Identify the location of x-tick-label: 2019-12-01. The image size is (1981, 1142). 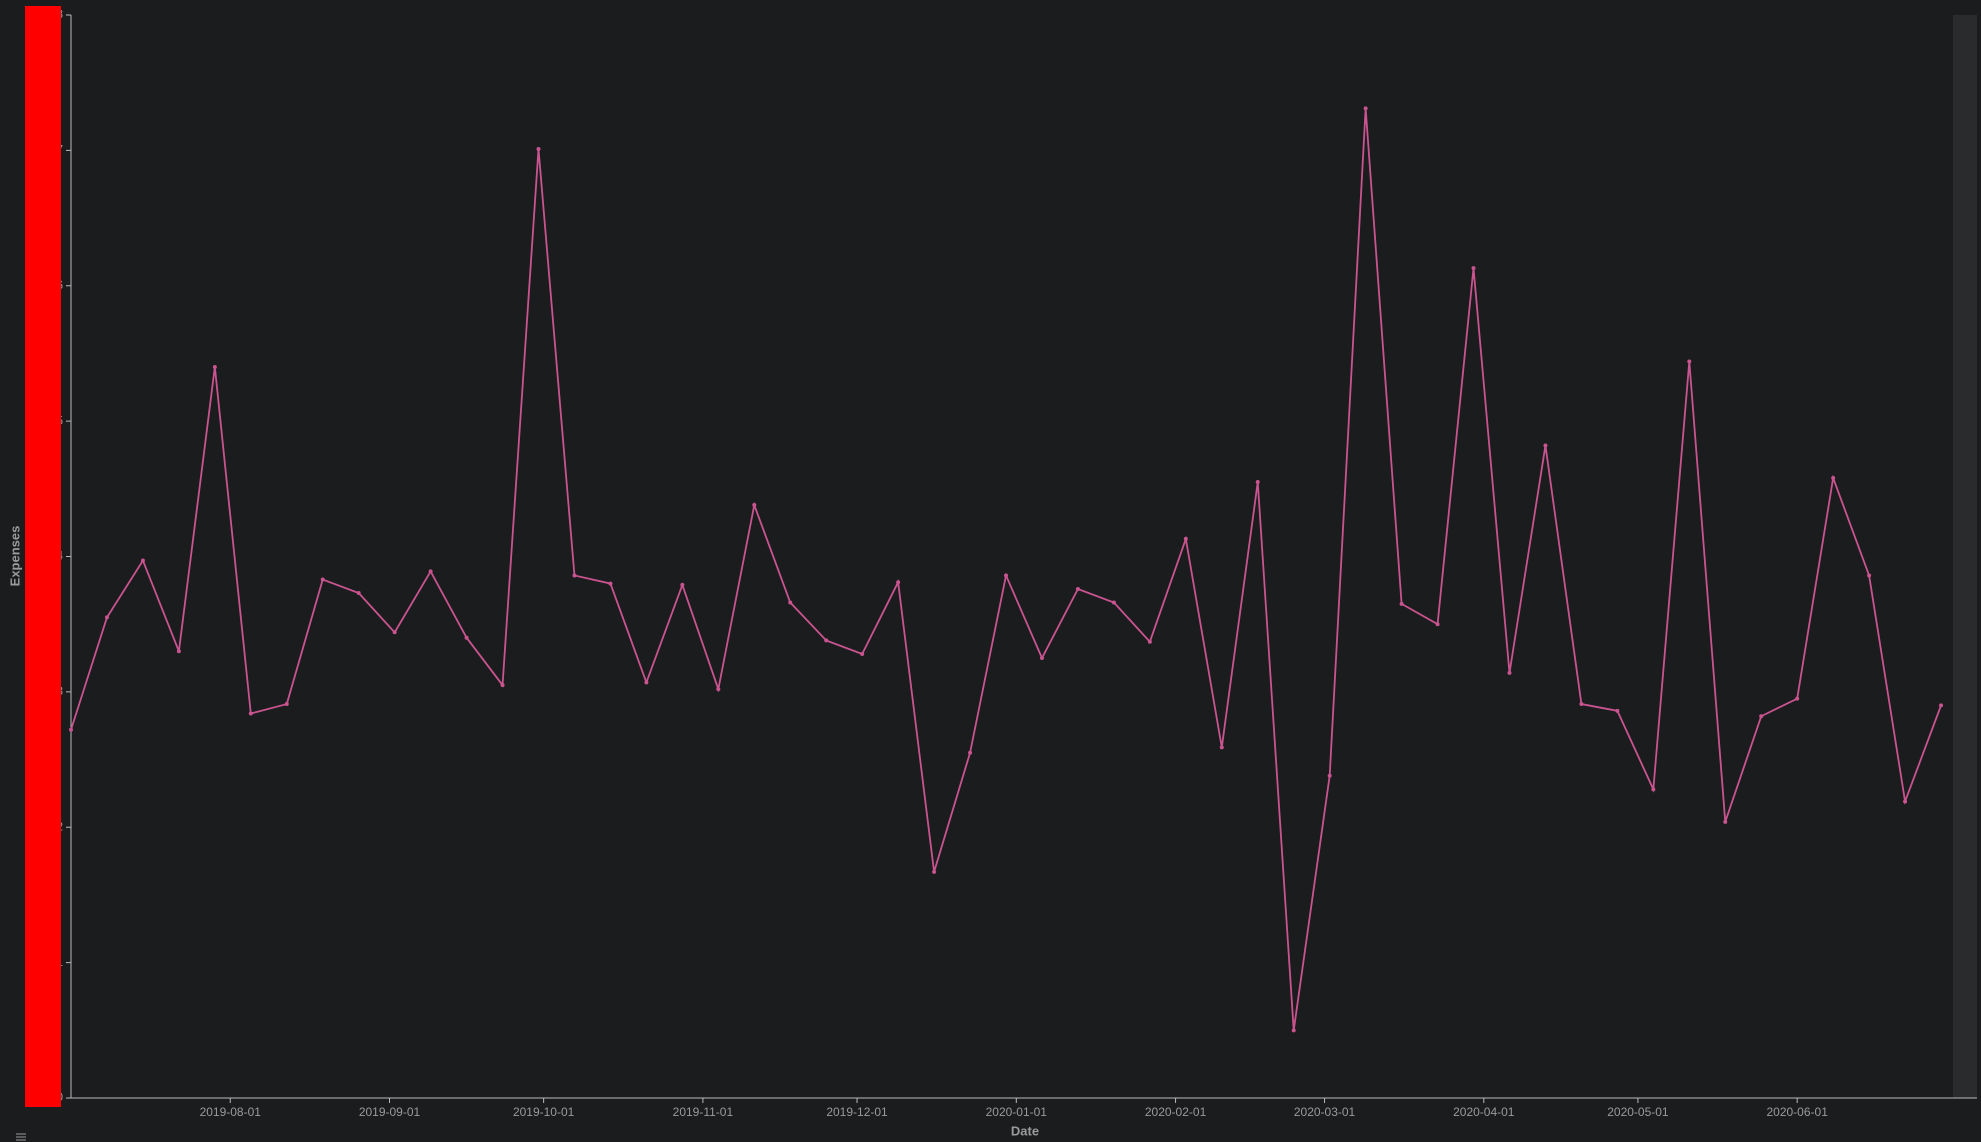
(857, 1112).